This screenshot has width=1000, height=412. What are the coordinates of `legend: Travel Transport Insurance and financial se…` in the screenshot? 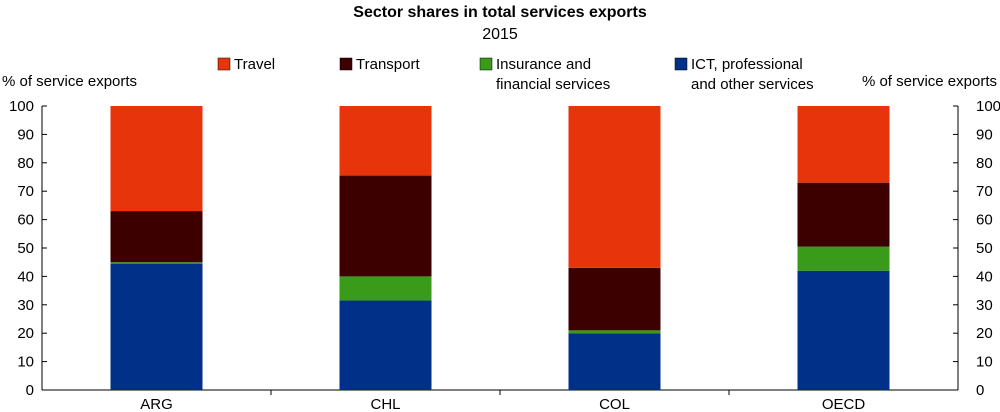 It's located at (515, 74).